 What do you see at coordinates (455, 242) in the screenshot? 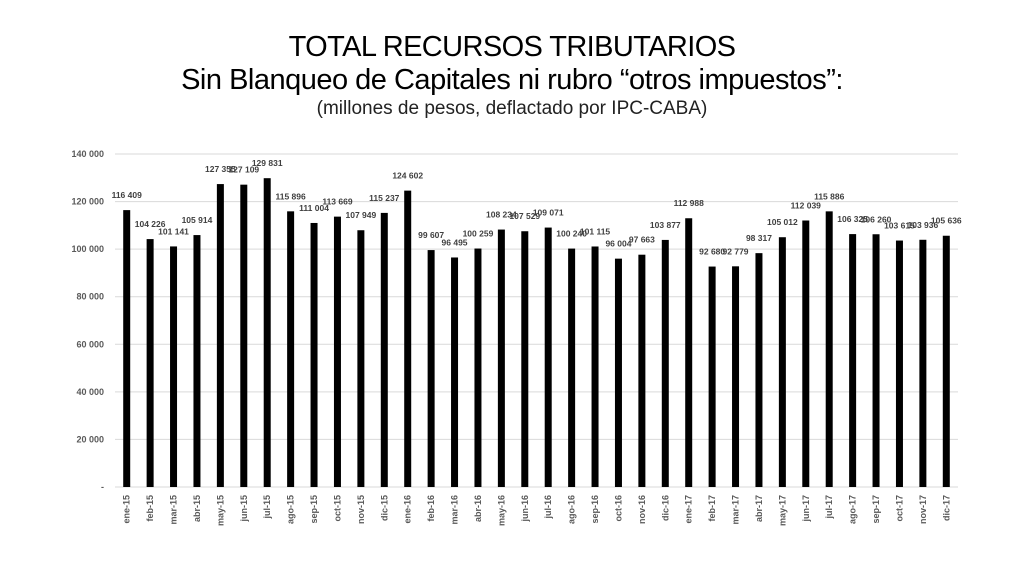
I see `data-label: 96 495` at bounding box center [455, 242].